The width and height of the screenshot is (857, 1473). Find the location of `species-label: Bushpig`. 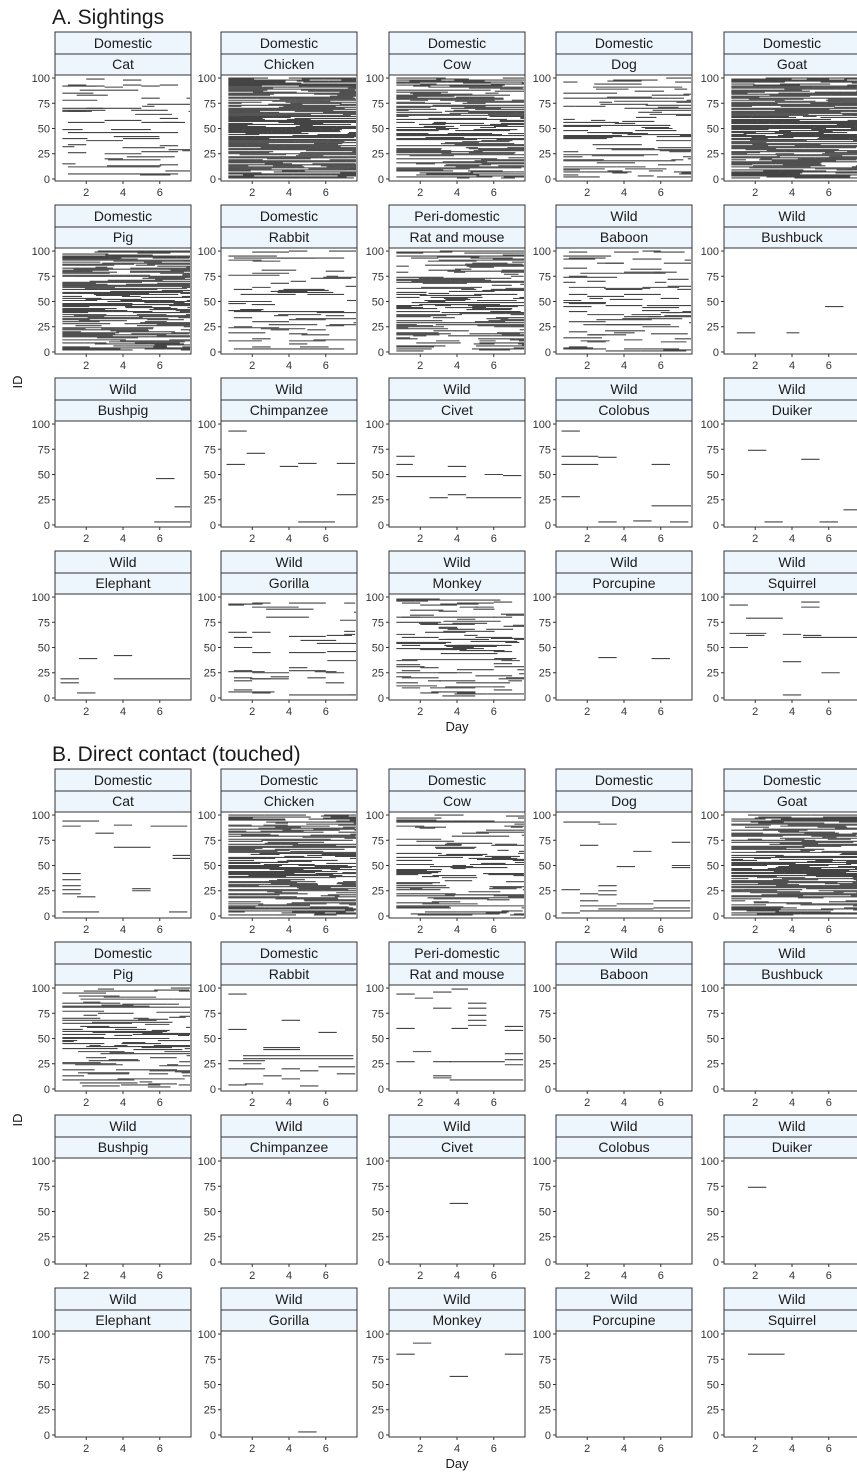

species-label: Bushpig is located at coordinates (123, 410).